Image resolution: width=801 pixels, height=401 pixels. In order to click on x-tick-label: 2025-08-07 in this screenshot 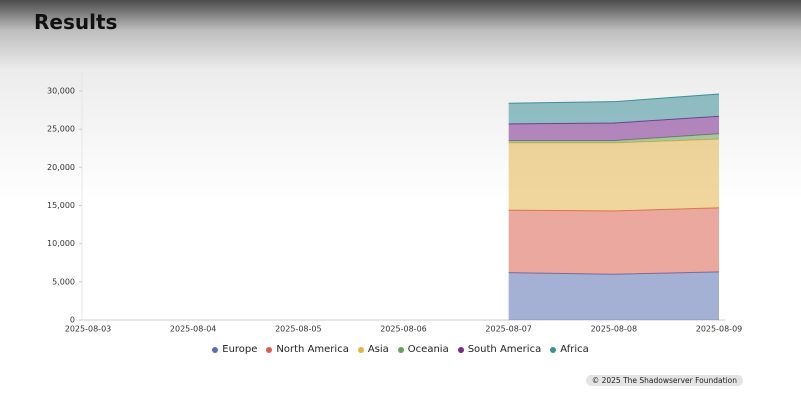, I will do `click(508, 329)`.